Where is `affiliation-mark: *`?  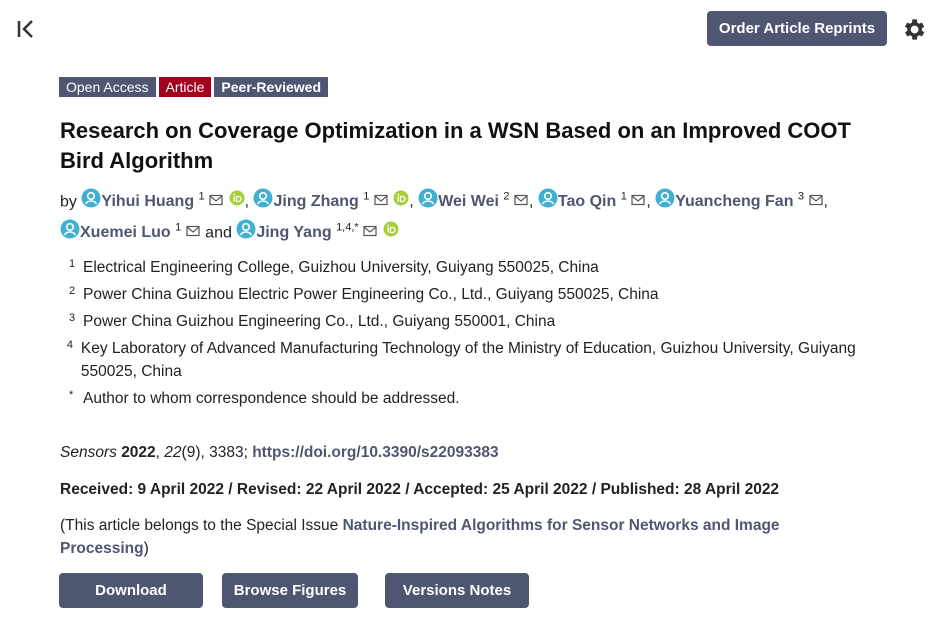
affiliation-mark: * is located at coordinates (71, 398).